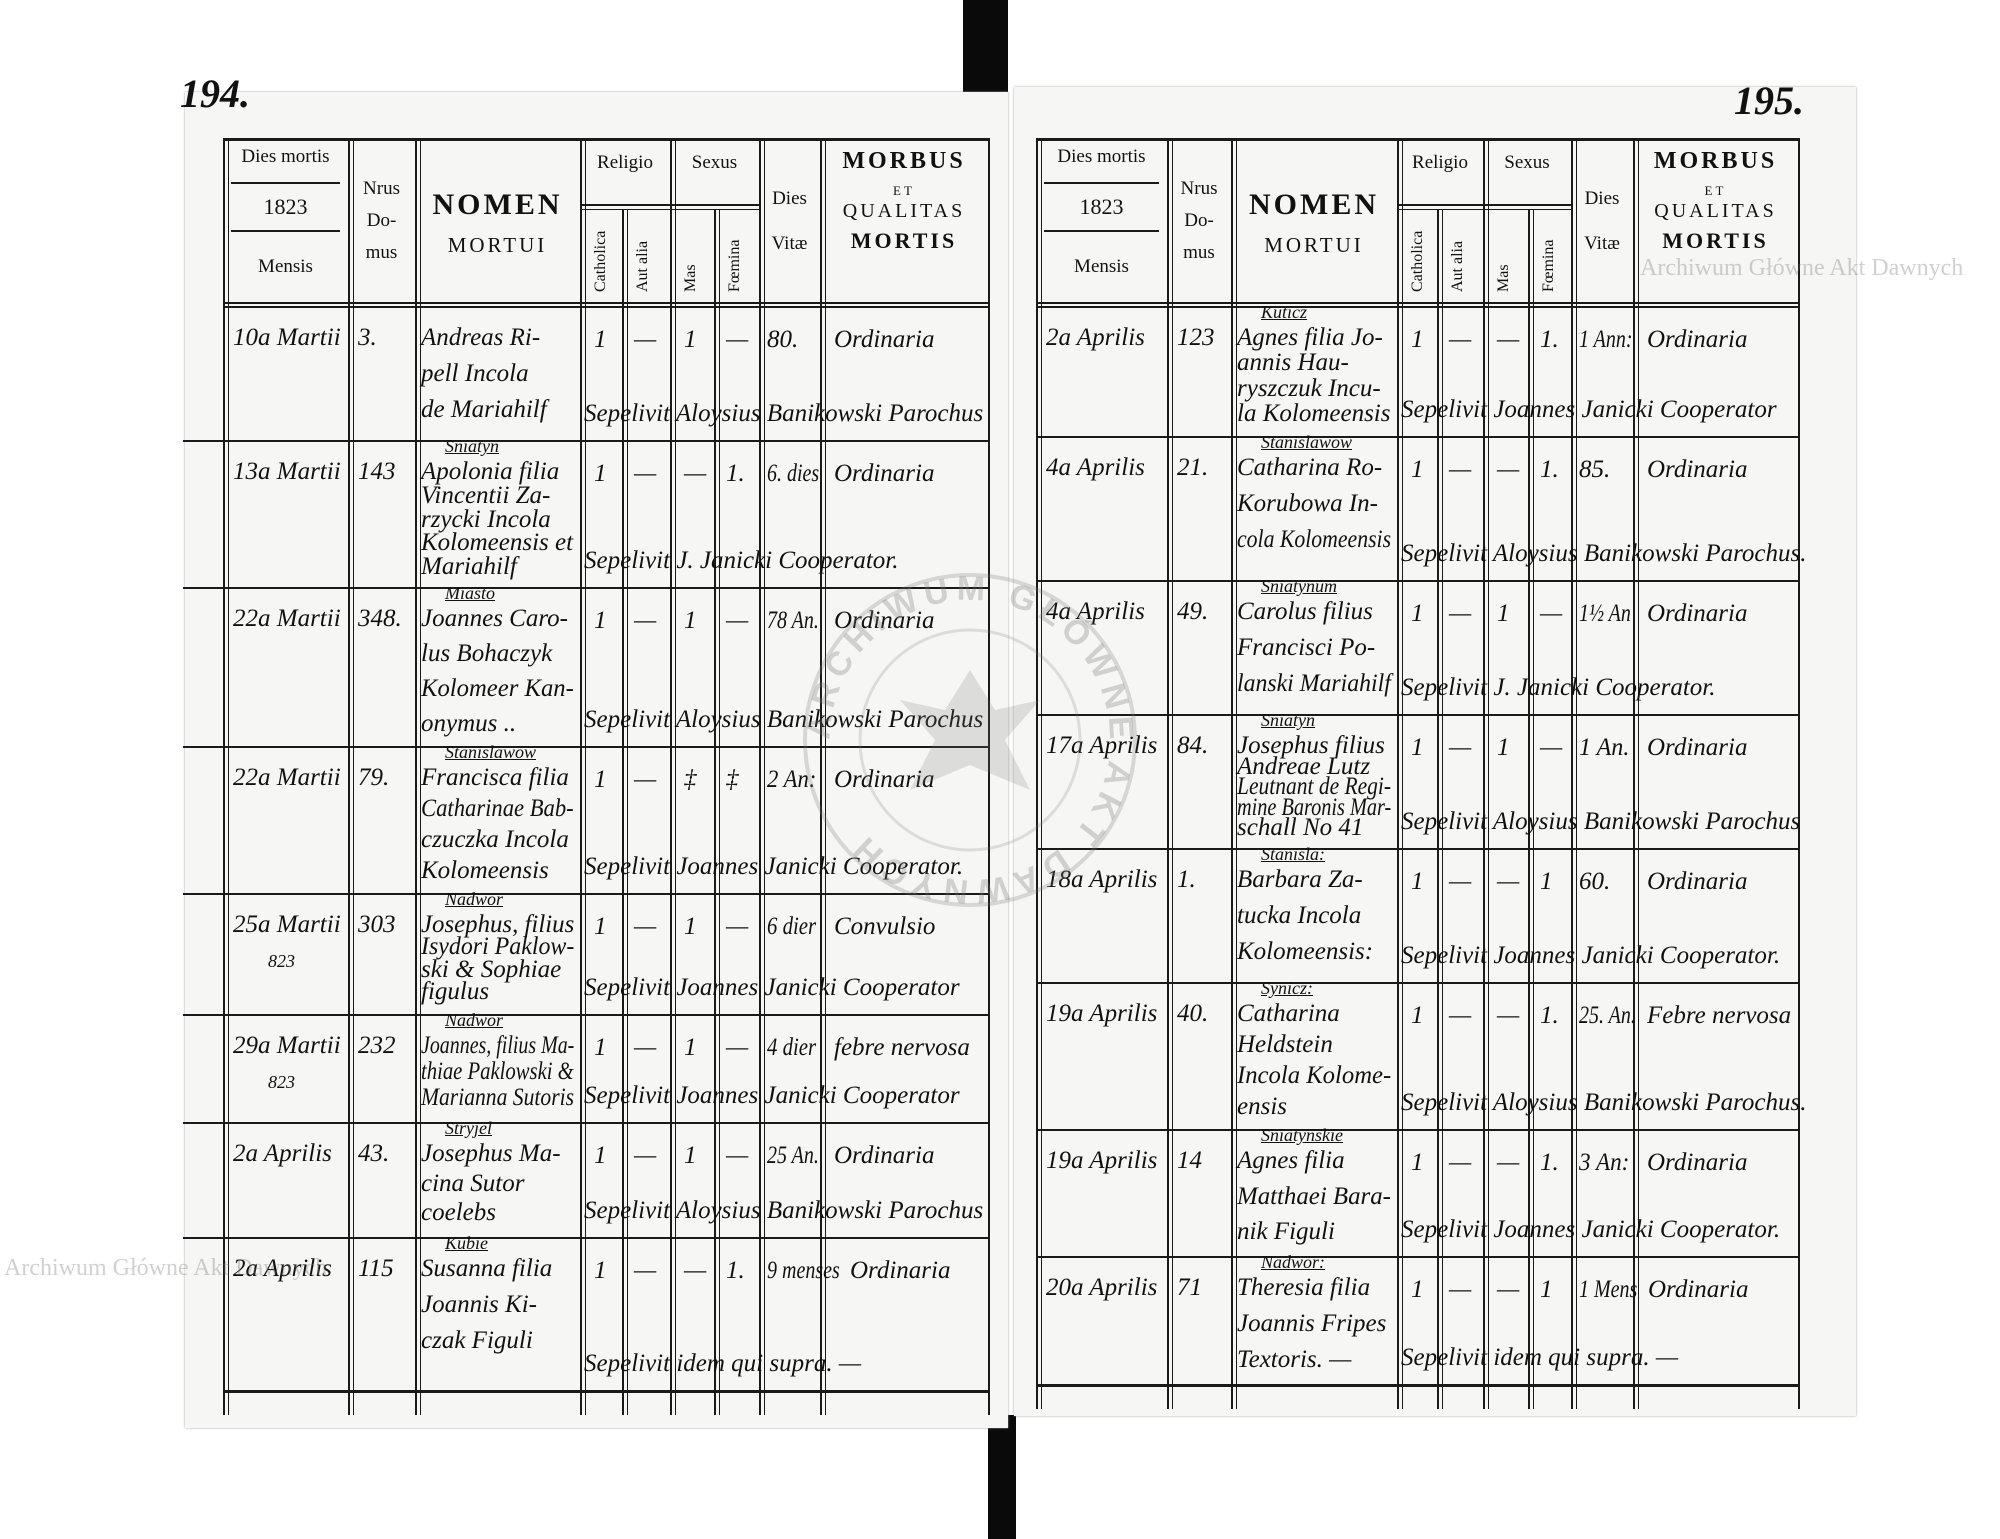  What do you see at coordinates (902, 1047) in the screenshot?
I see `morbus-value: febre nervosa` at bounding box center [902, 1047].